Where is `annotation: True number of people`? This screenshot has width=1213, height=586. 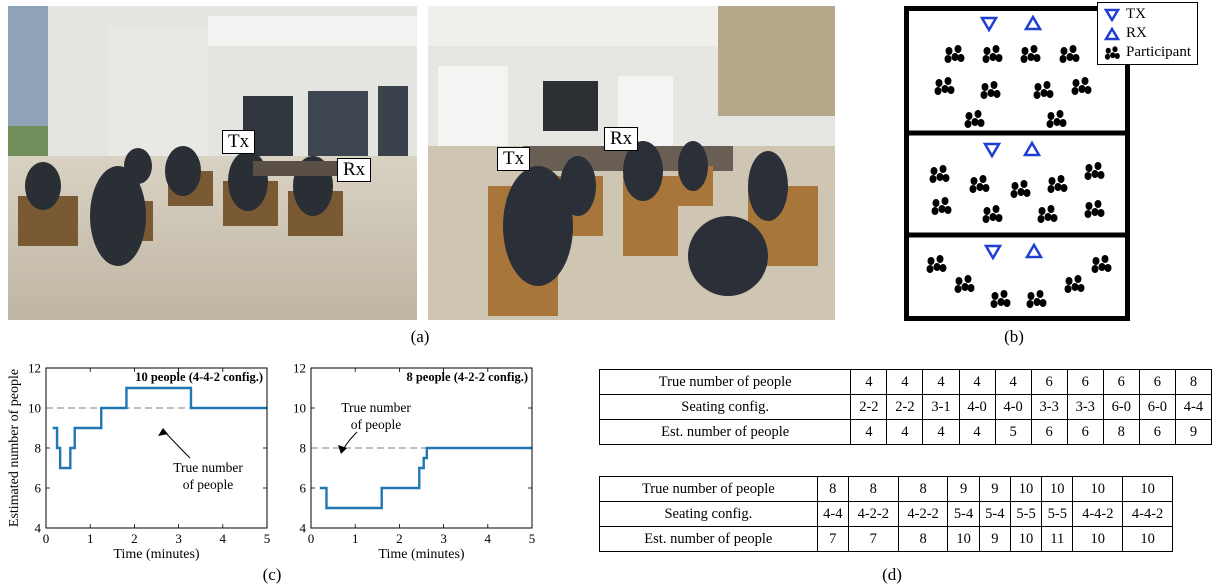 annotation: True number of people is located at coordinates (374, 427).